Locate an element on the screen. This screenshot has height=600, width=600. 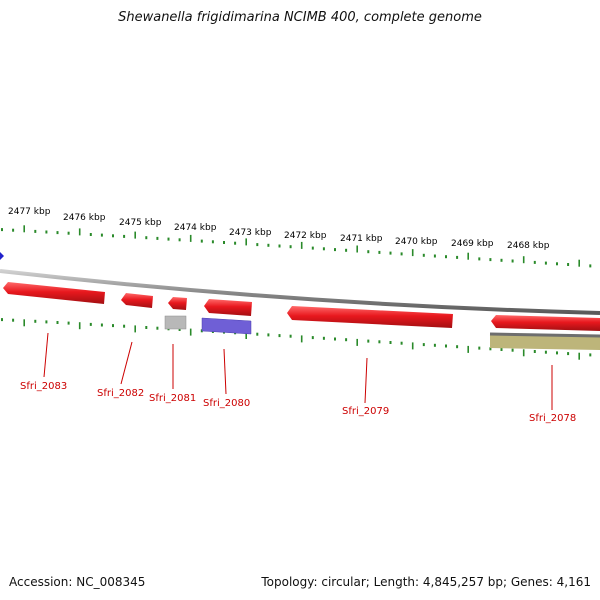
gene-arrow-sfri-2082 is located at coordinates (137, 300).